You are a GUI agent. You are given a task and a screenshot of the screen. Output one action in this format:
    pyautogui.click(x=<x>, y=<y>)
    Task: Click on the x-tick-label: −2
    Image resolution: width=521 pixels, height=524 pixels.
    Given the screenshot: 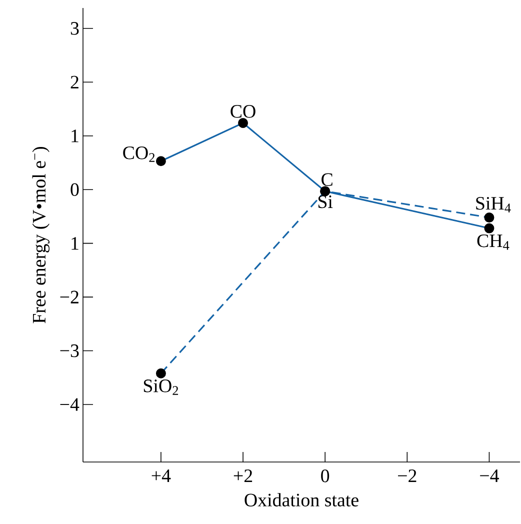 What is the action you would take?
    pyautogui.click(x=407, y=476)
    